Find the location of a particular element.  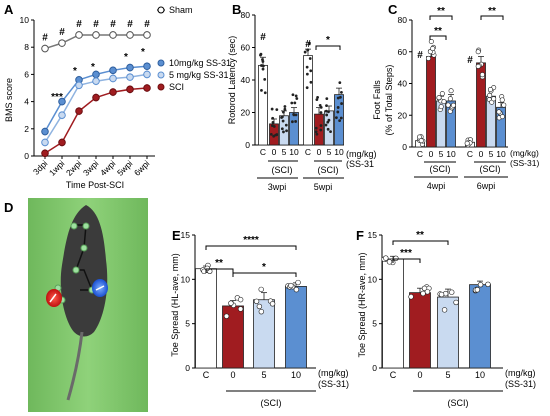

f-category-label: 0 is located at coordinates (419, 375).